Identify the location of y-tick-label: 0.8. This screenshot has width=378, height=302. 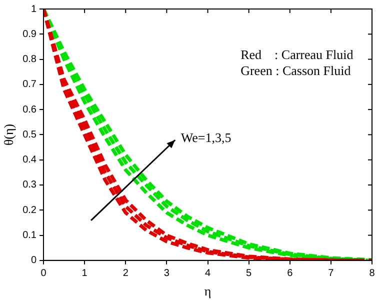
(29, 60).